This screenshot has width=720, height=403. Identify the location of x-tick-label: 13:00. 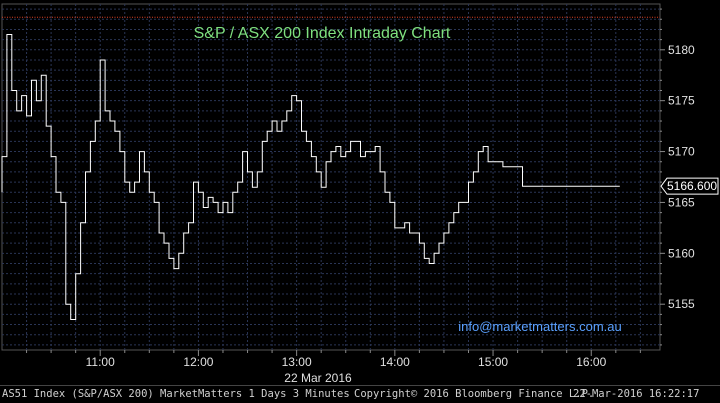
(297, 362).